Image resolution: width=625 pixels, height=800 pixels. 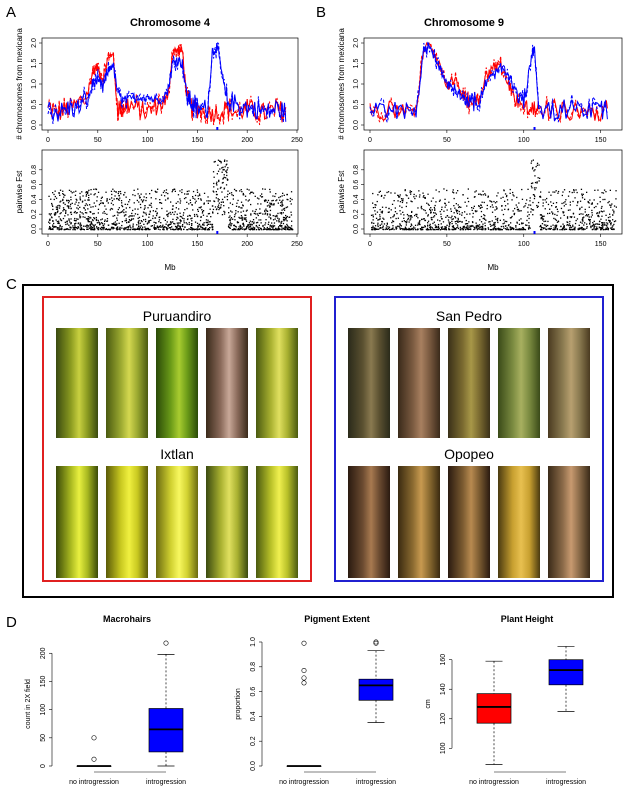 What do you see at coordinates (443, 689) in the screenshot?
I see `y-tick-label: 140` at bounding box center [443, 689].